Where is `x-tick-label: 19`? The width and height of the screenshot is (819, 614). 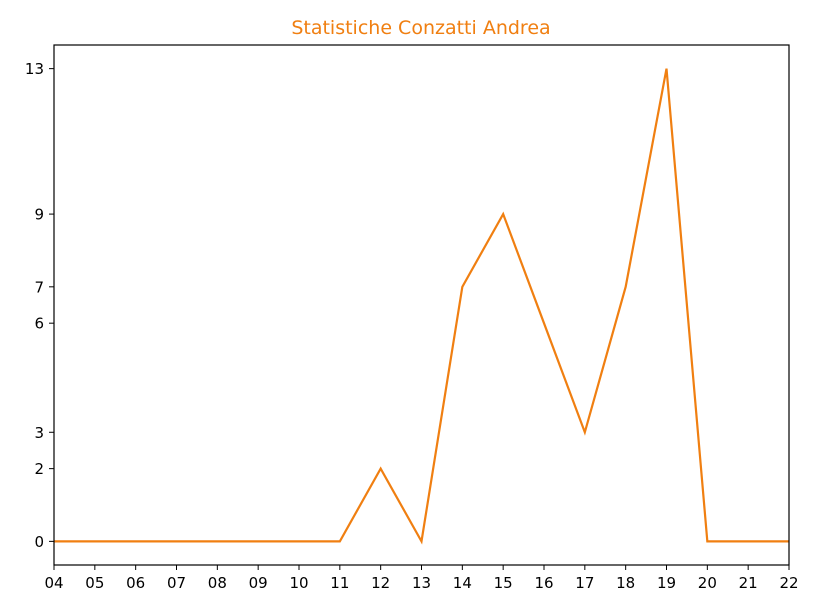 x-tick-label: 19 is located at coordinates (666, 583).